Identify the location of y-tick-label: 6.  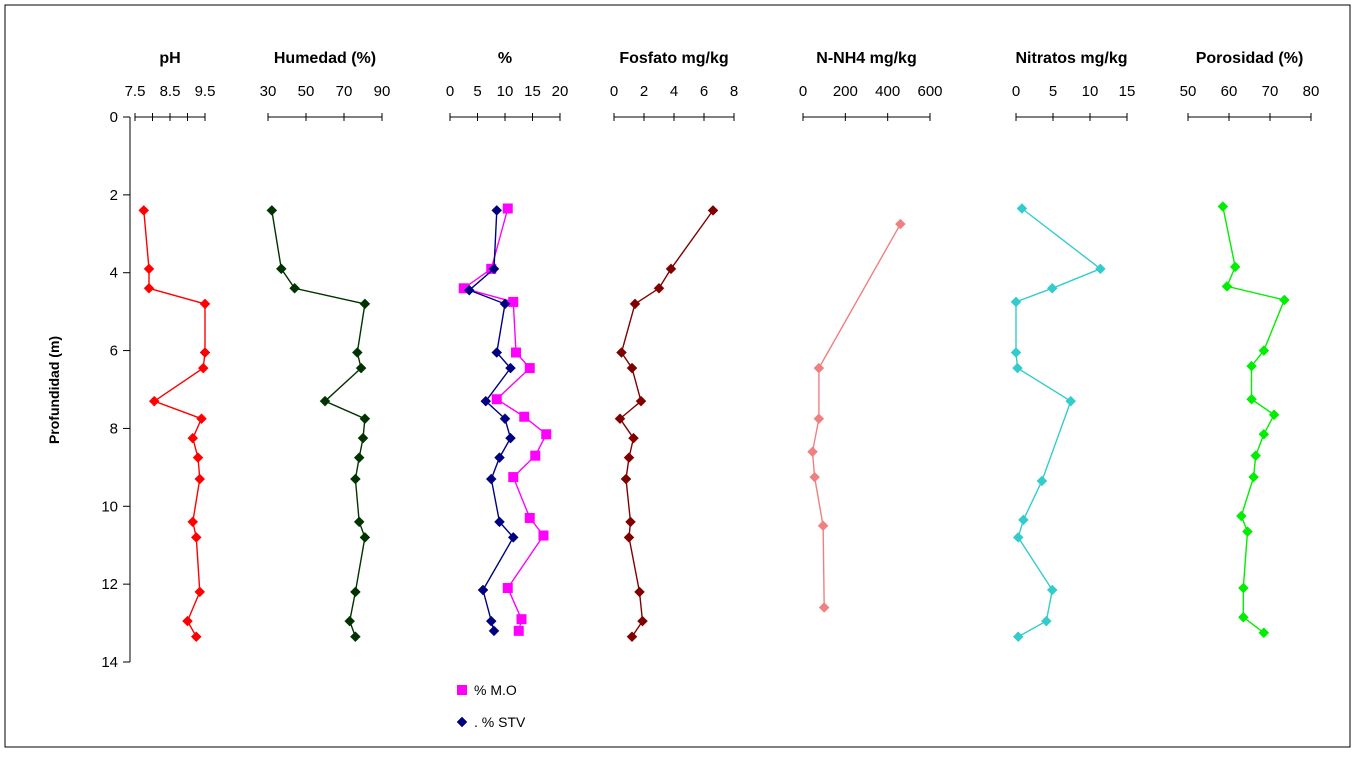
(114, 351).